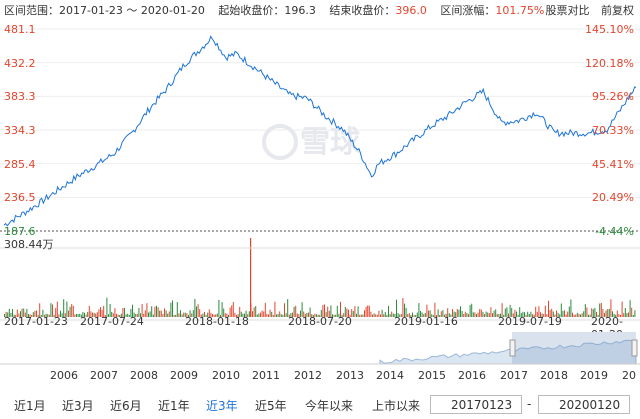 The image size is (640, 419). I want to click on navigator-year: 2017, so click(514, 375).